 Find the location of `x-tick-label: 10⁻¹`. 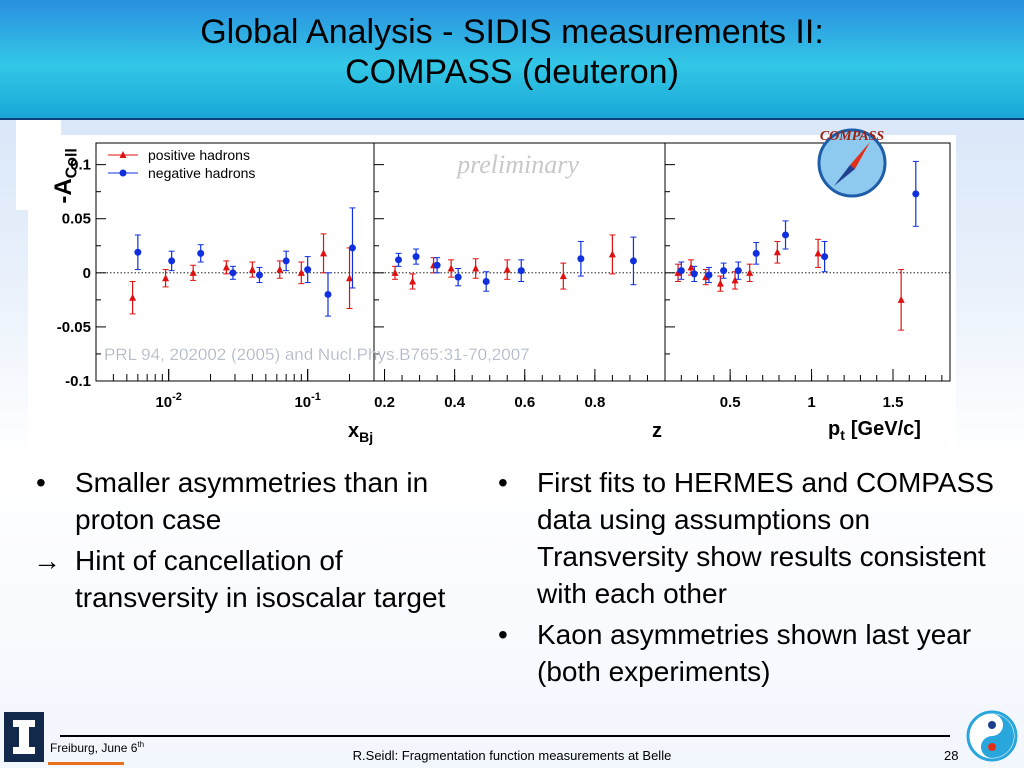

x-tick-label: 10⁻¹ is located at coordinates (307, 401).